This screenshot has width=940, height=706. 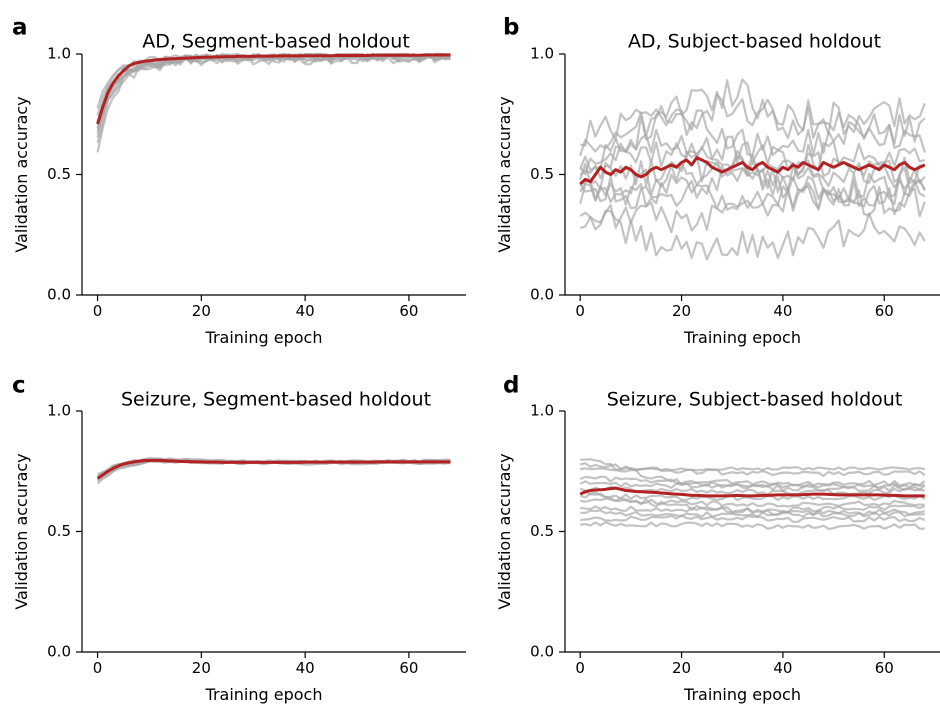 I want to click on panel-letter: d, so click(x=511, y=386).